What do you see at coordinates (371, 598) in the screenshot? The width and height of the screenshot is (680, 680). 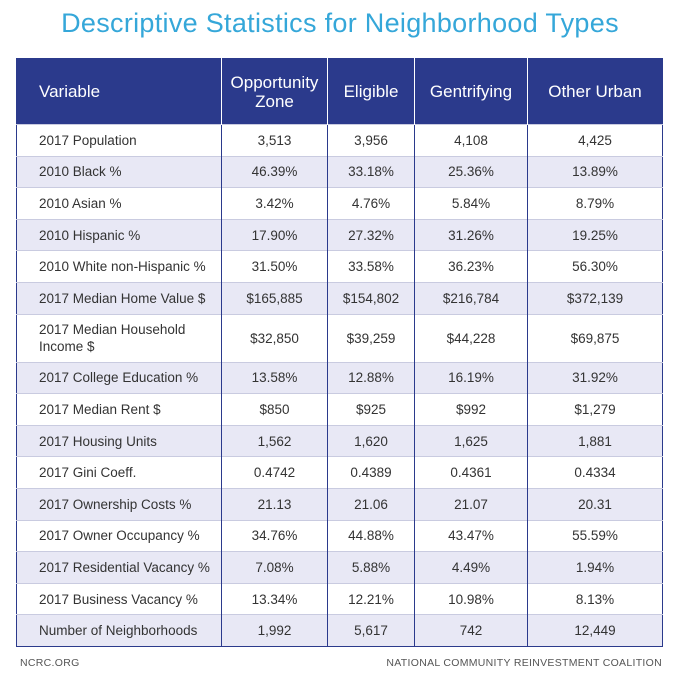 I see `table-cell: 12.21%` at bounding box center [371, 598].